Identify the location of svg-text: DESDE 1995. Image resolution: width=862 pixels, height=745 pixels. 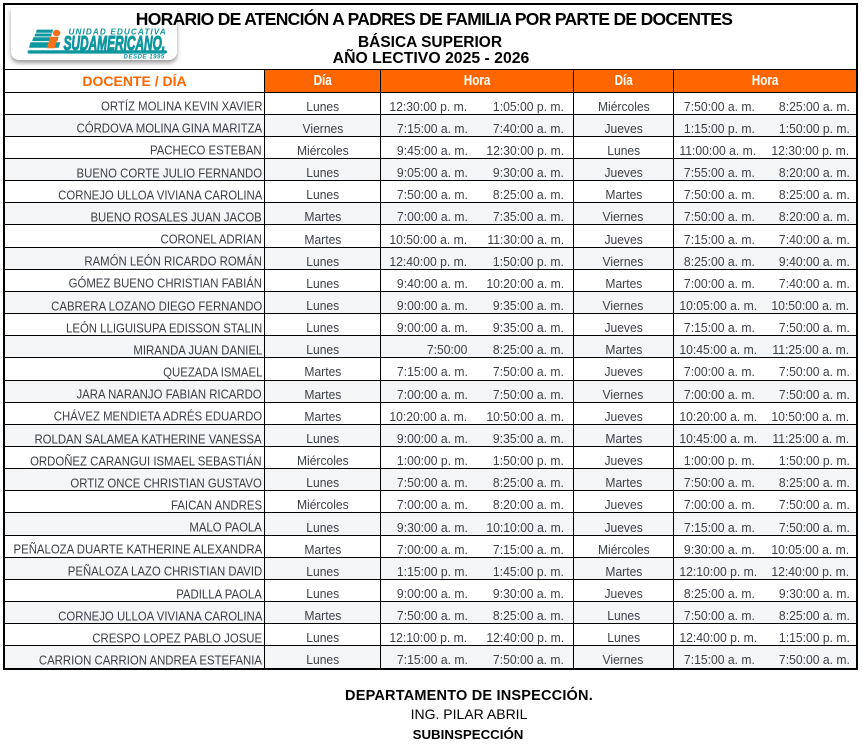
(144, 56).